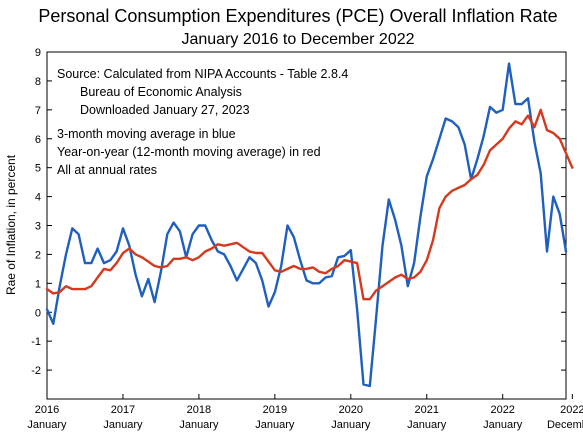  What do you see at coordinates (199, 410) in the screenshot?
I see `x-tick-year: 2018` at bounding box center [199, 410].